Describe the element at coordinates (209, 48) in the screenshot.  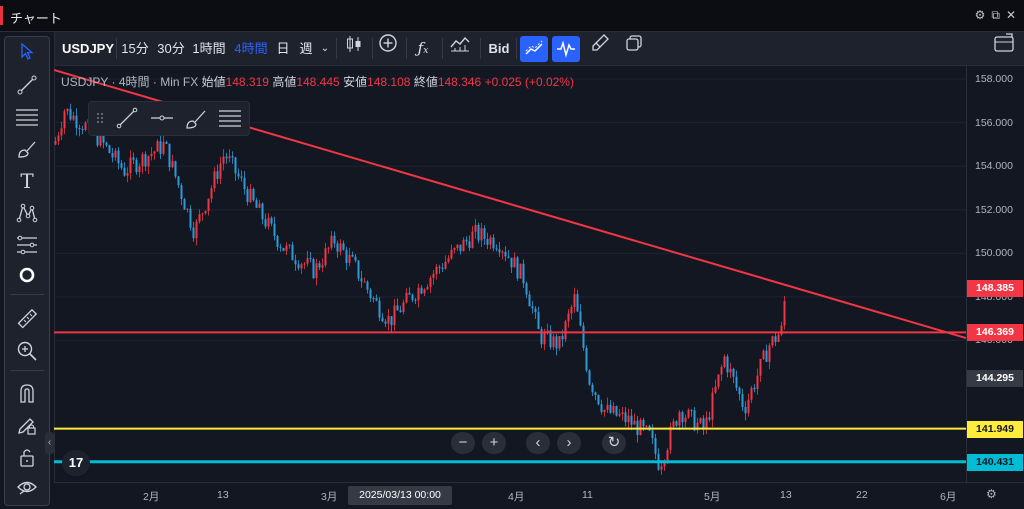
I see `interval-1h: 1時間` at that location.